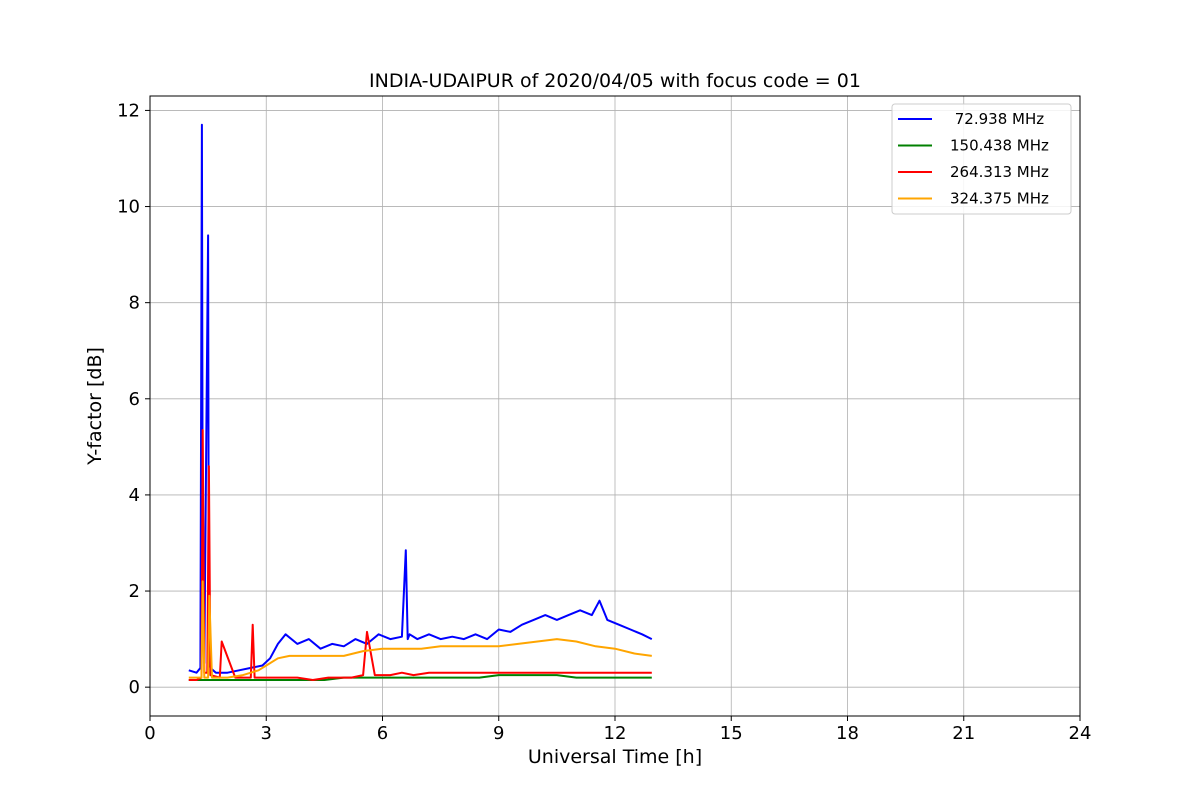 The width and height of the screenshot is (1200, 800). I want to click on legend-box, so click(981, 159).